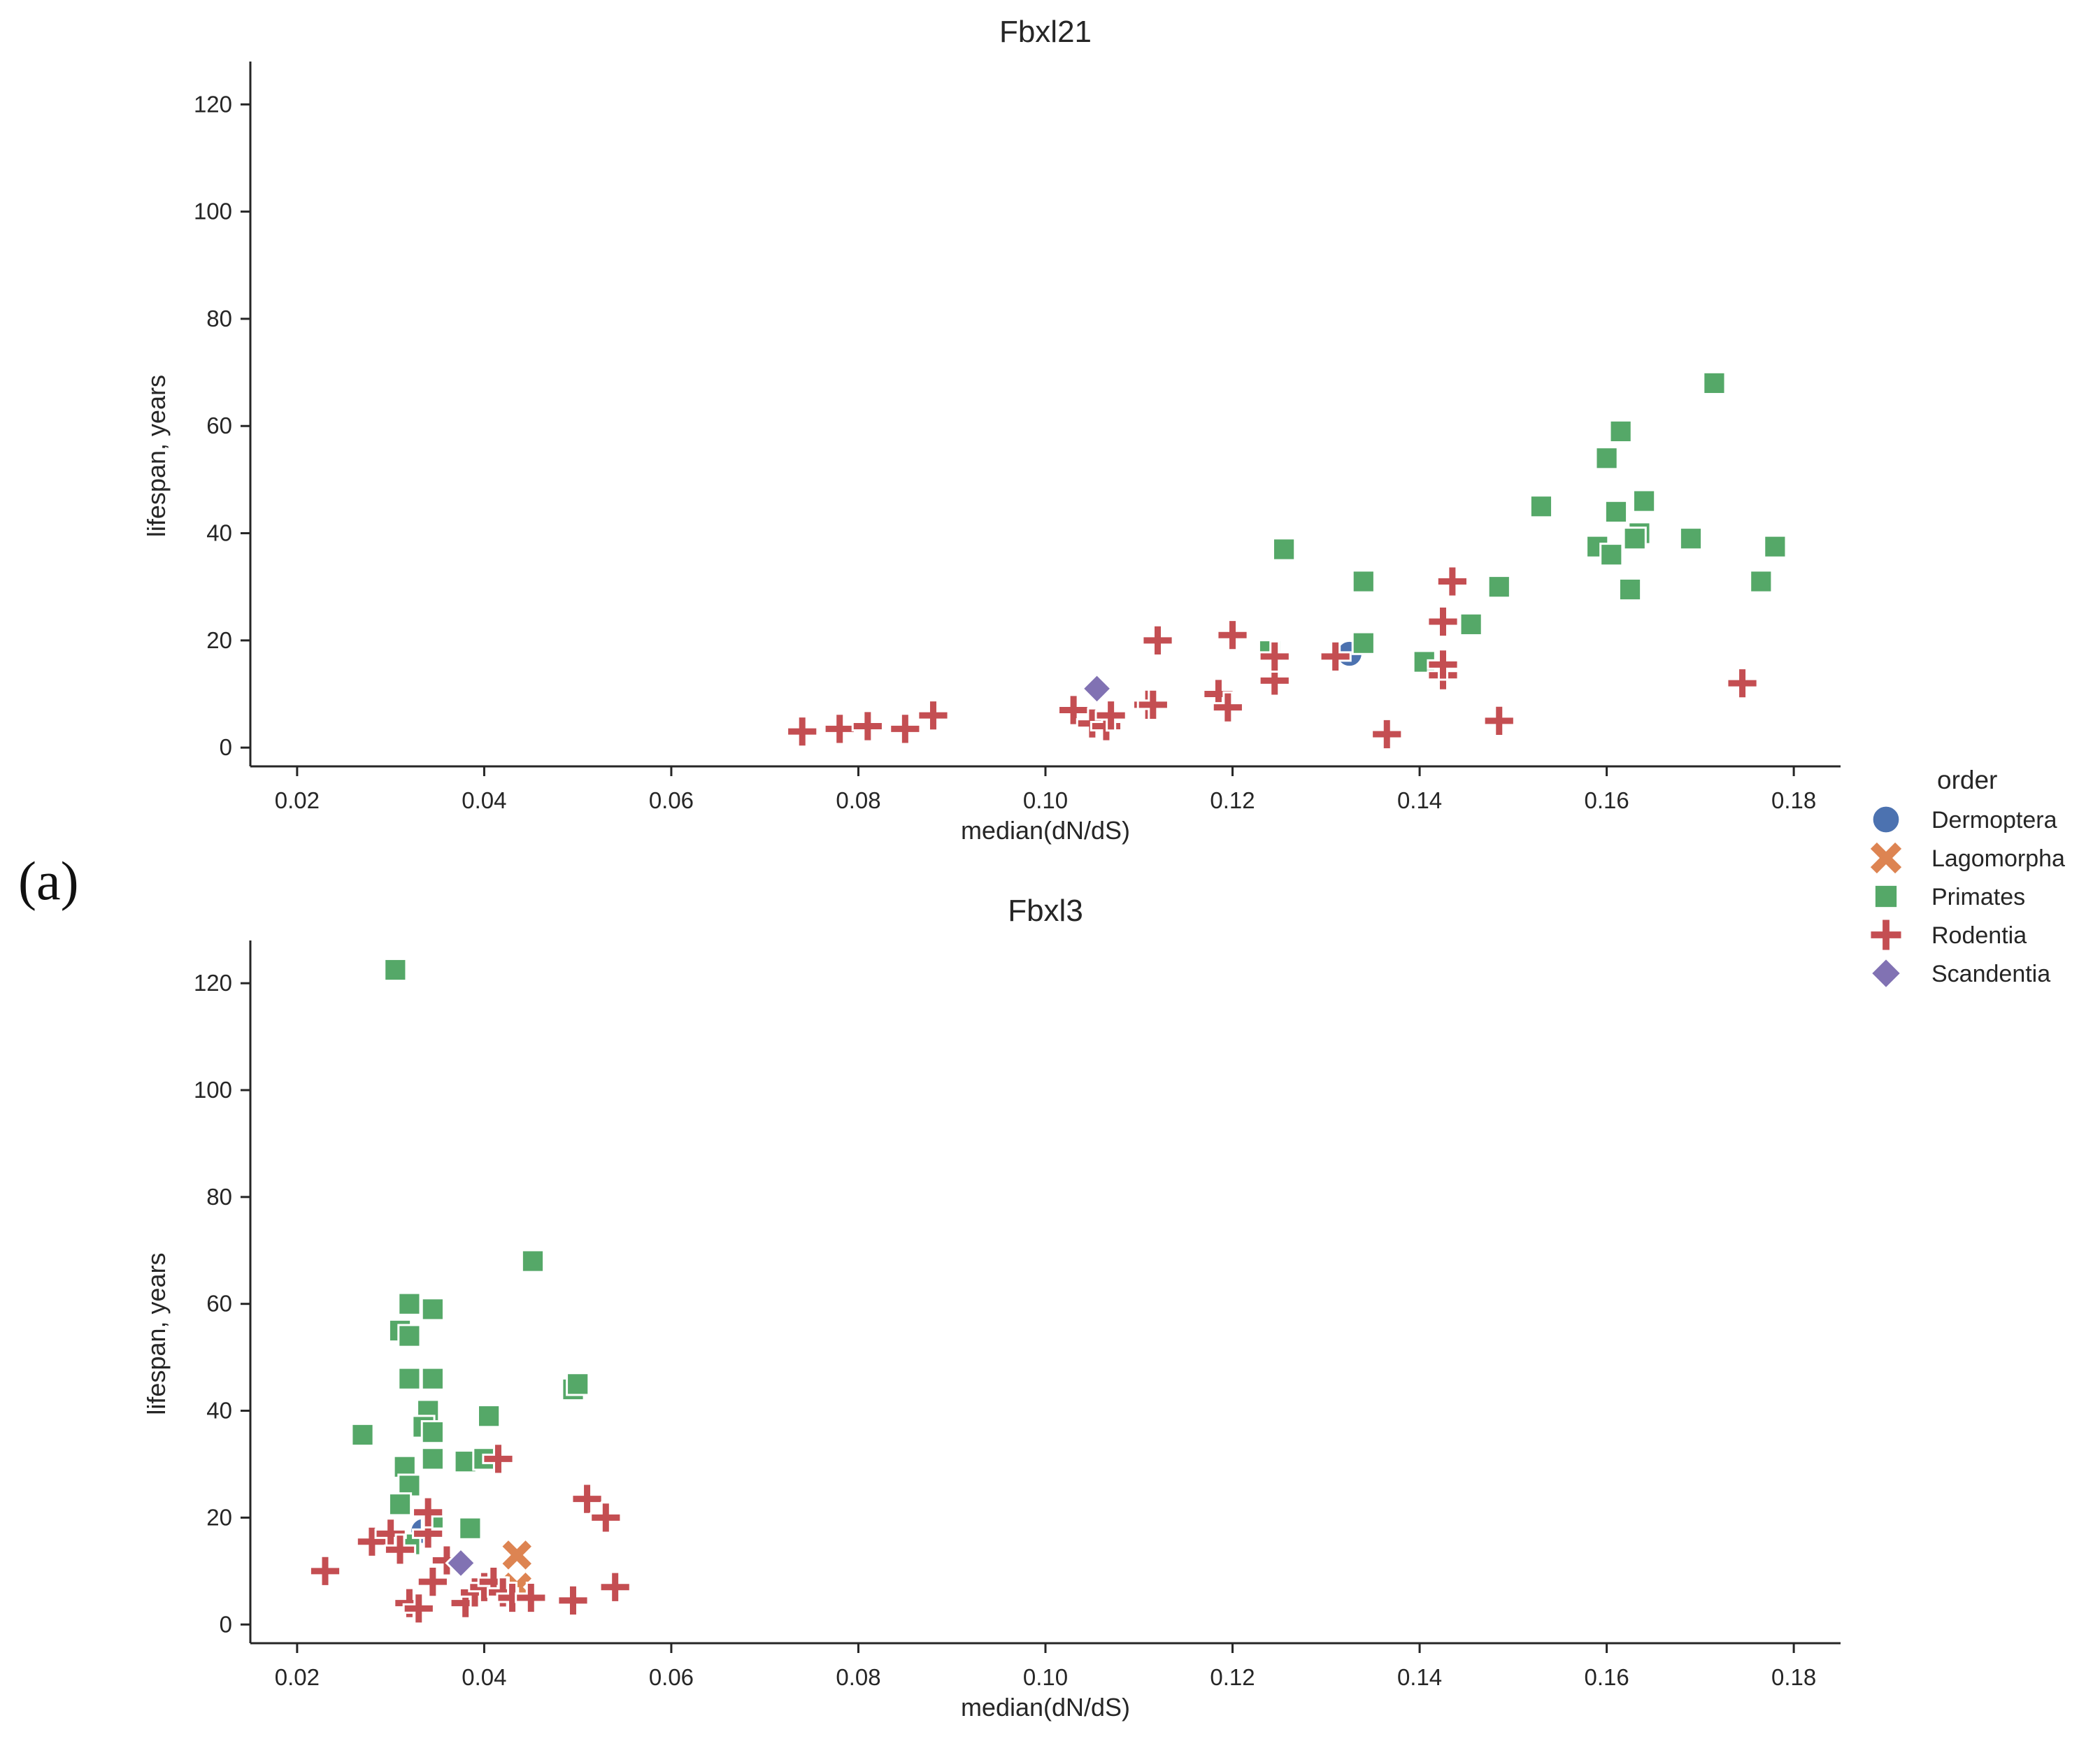  I want to click on legend-label: Rodentia, so click(1979, 936).